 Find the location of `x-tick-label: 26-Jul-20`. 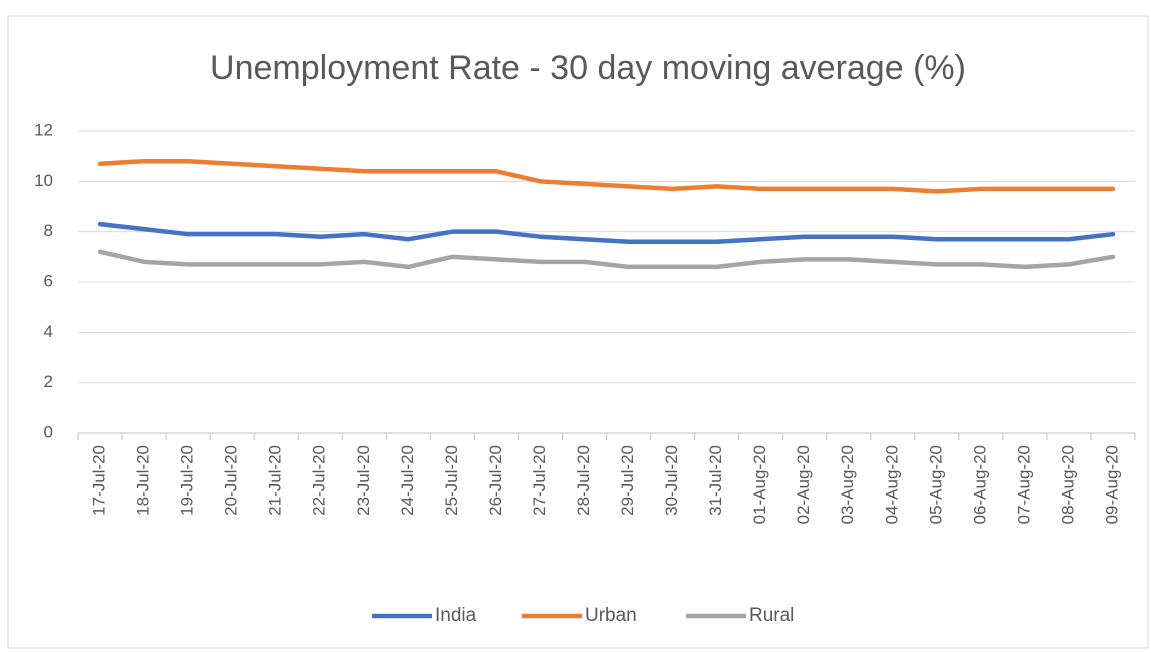

x-tick-label: 26-Jul-20 is located at coordinates (495, 480).